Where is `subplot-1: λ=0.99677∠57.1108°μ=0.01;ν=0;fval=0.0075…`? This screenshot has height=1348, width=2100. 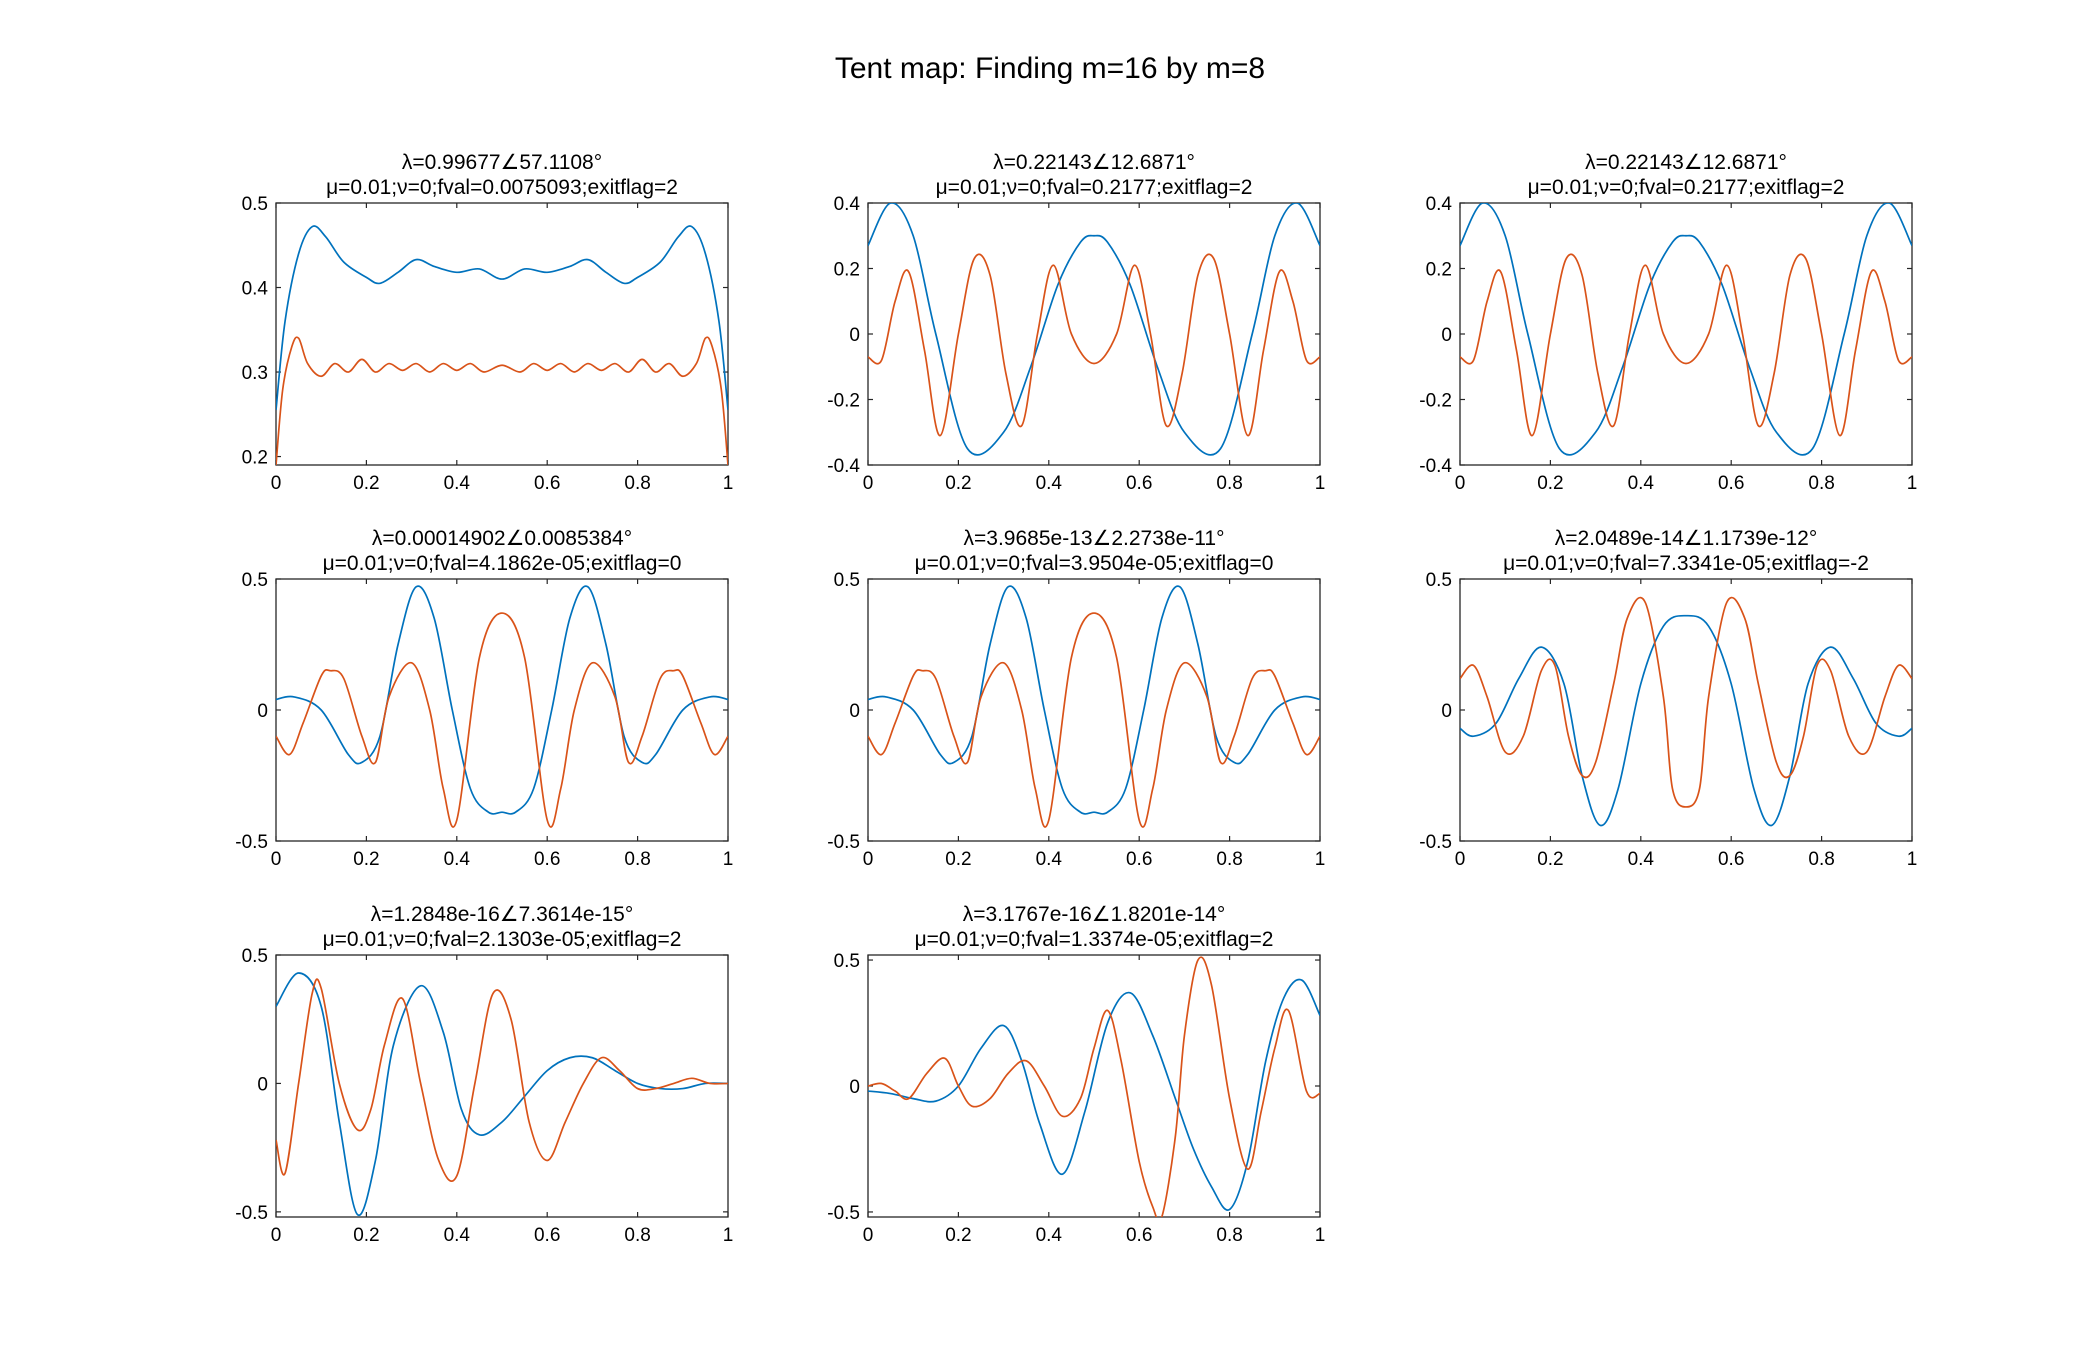 subplot-1: λ=0.99677∠57.1108°μ=0.01;ν=0;fval=0.0075… is located at coordinates (488, 322).